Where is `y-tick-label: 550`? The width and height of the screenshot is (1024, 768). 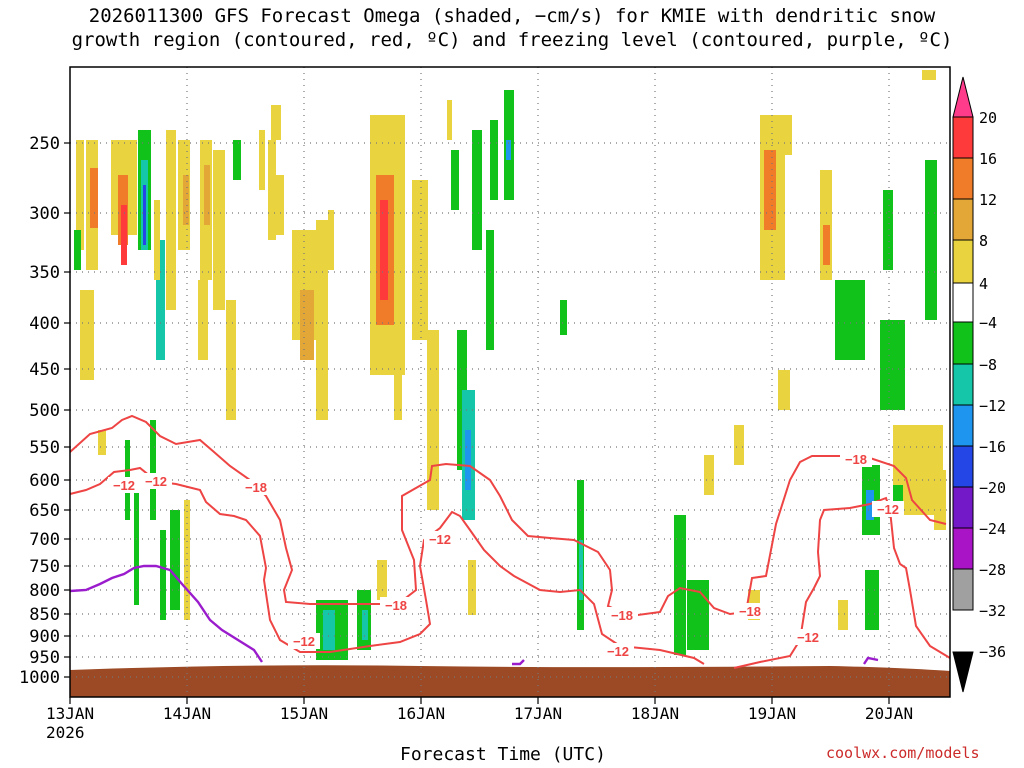
y-tick-label: 550 is located at coordinates (44, 448).